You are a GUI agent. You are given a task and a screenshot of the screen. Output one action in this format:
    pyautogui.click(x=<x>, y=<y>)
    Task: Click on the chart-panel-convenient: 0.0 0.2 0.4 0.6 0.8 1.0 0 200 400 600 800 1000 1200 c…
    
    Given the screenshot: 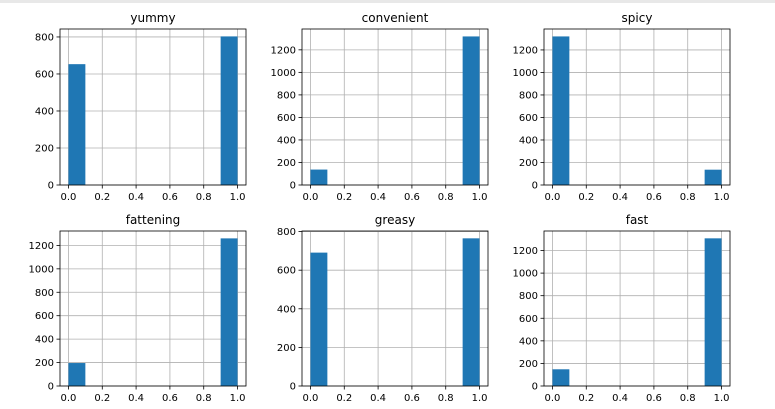 What is the action you would take?
    pyautogui.click(x=380, y=107)
    